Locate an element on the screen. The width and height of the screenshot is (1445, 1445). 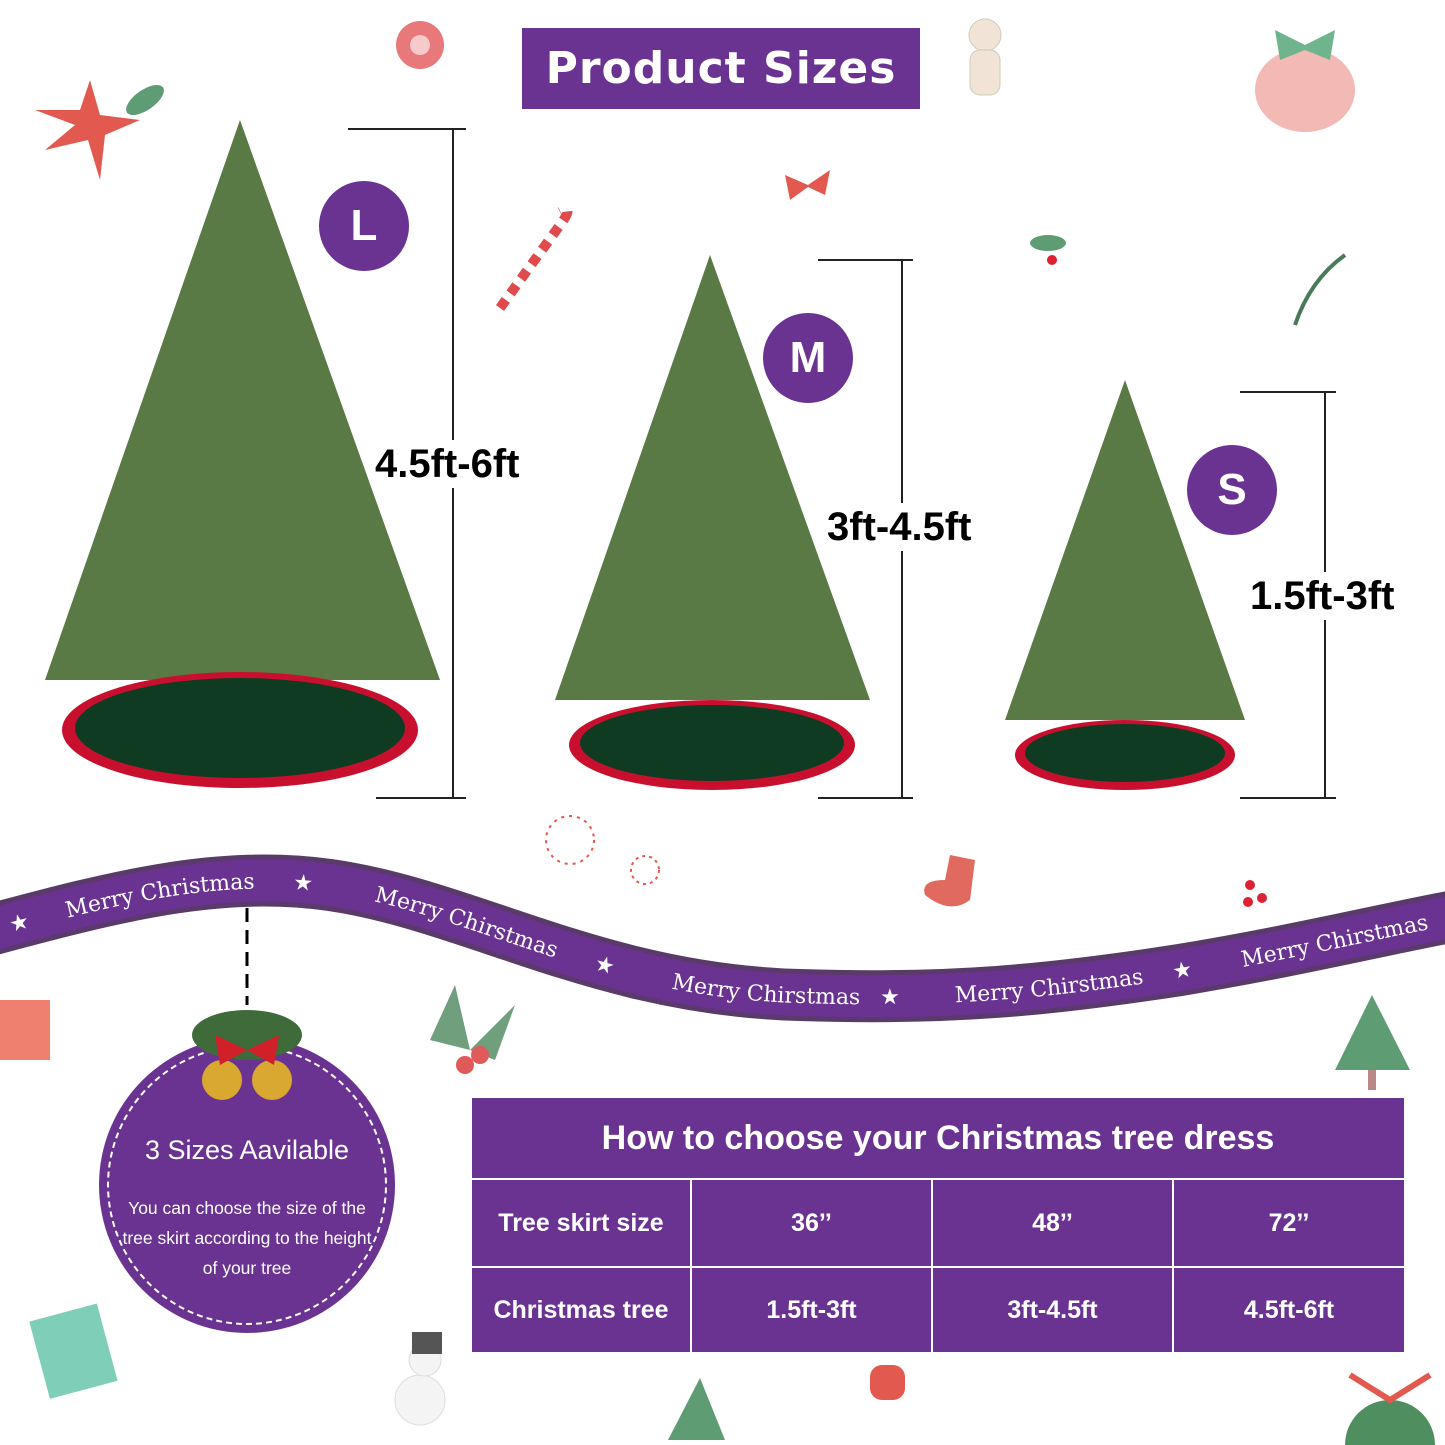
tiny-tree-icon is located at coordinates (696, 1409).